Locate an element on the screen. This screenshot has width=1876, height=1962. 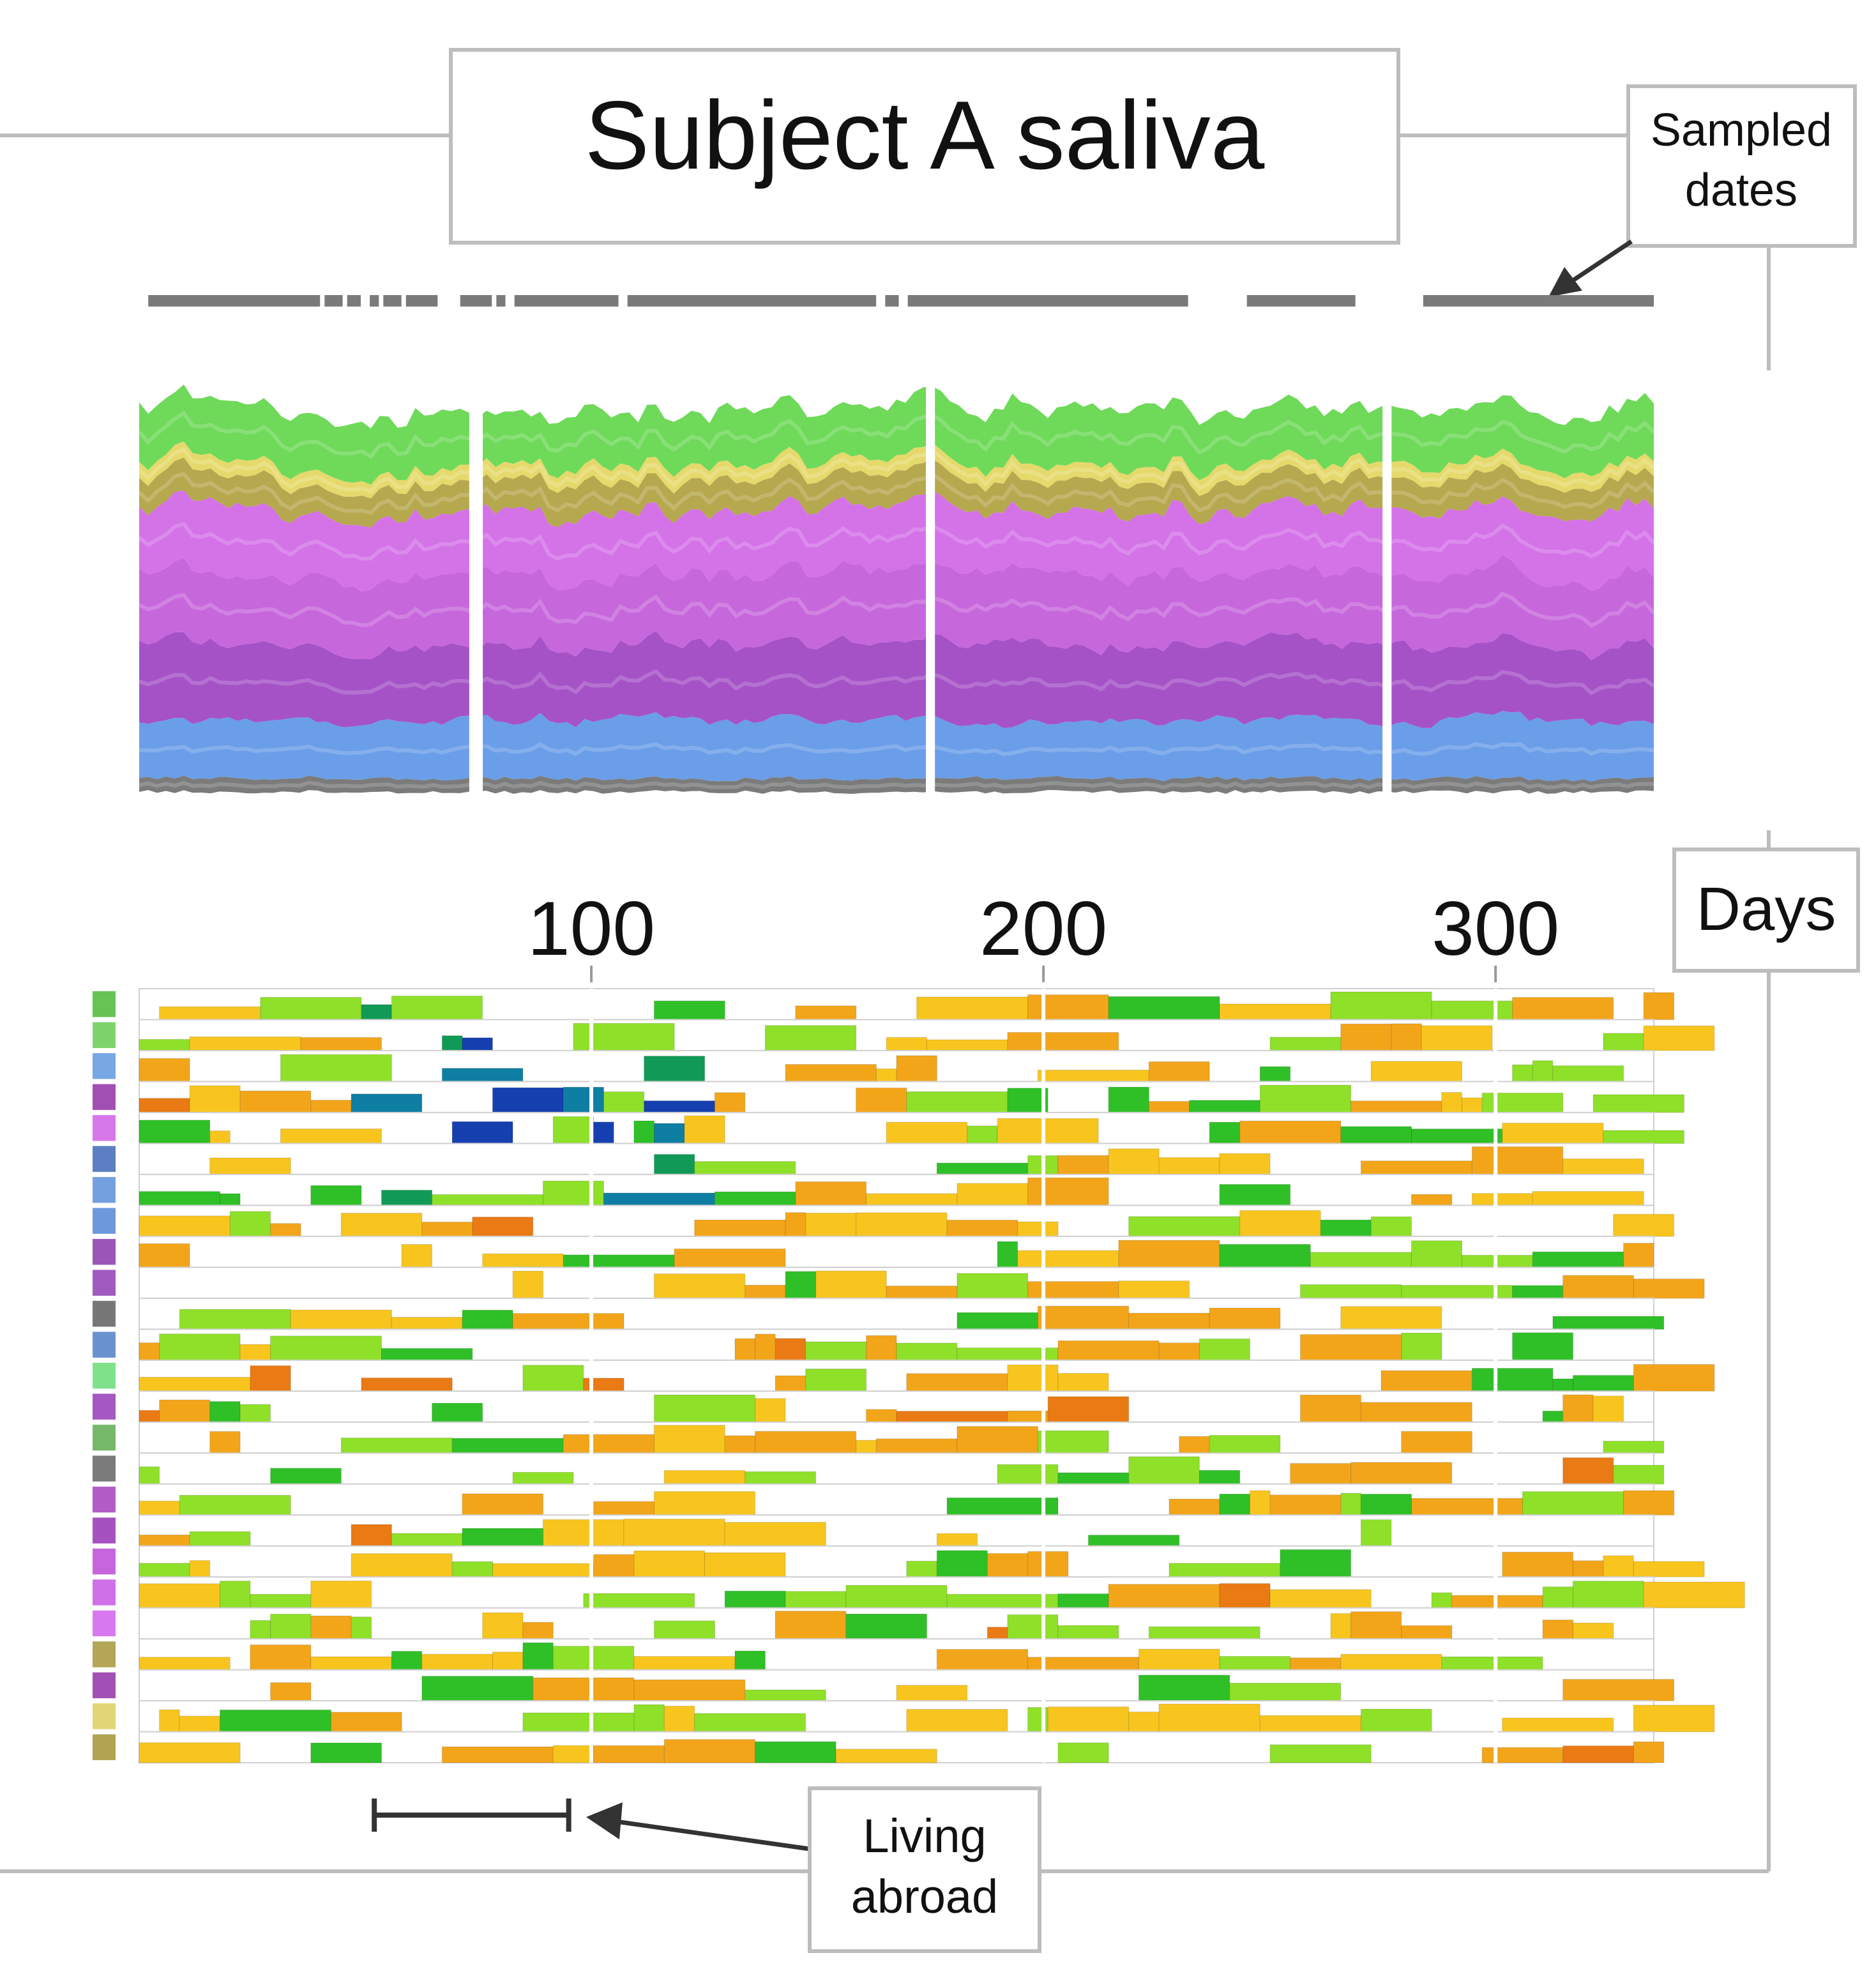
x-tick-label-100: 100 is located at coordinates (591, 928).